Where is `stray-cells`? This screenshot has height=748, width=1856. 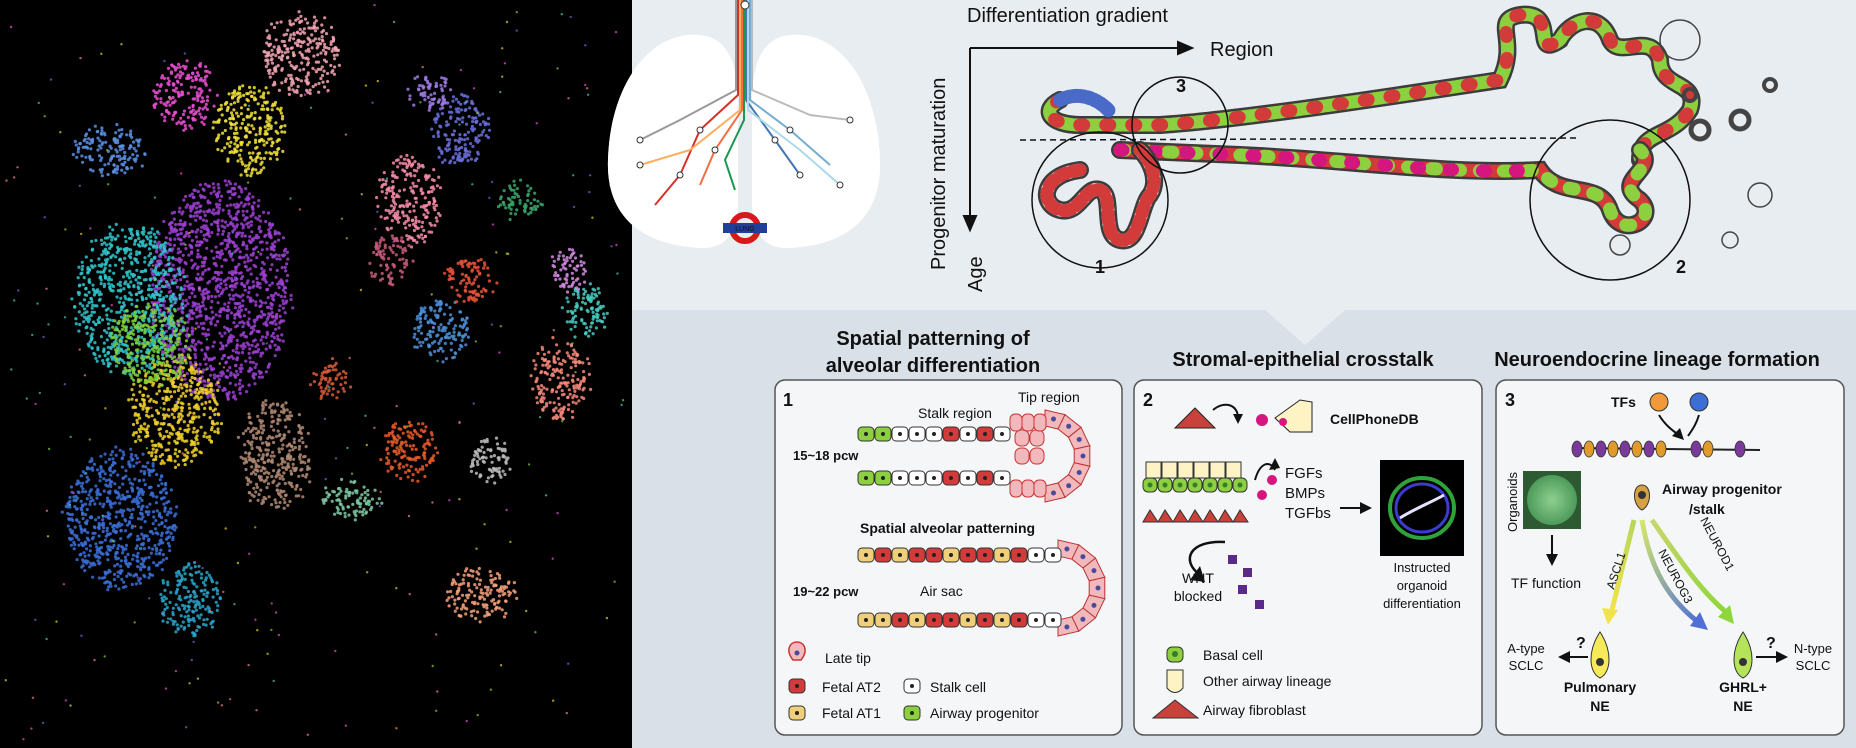 stray-cells is located at coordinates (1693, 137).